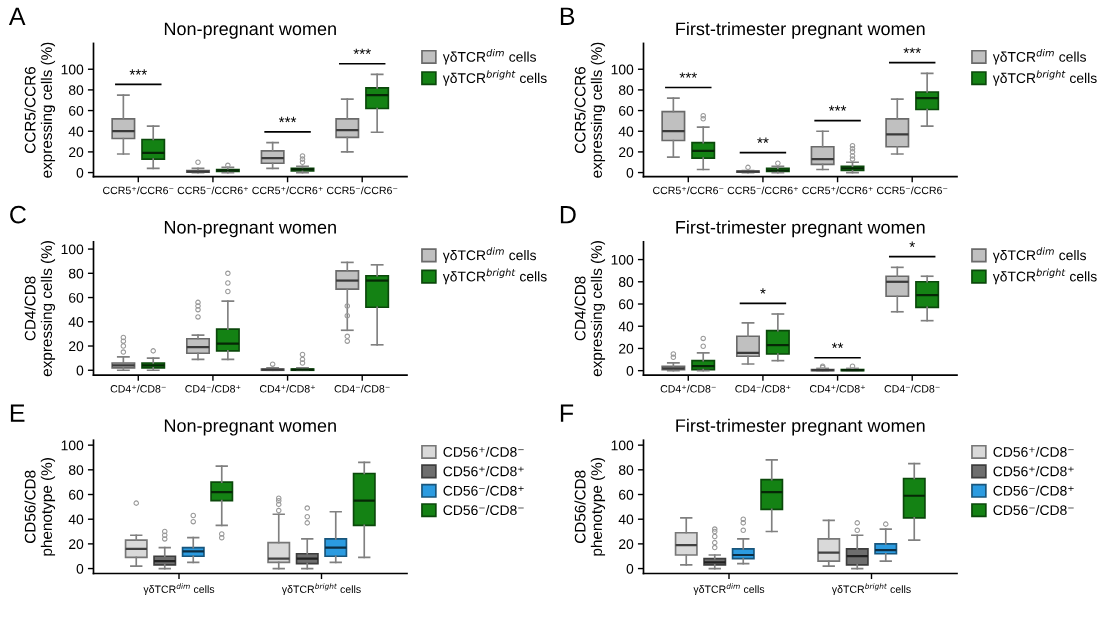  Describe the element at coordinates (17, 16) in the screenshot. I see `text: A` at that location.